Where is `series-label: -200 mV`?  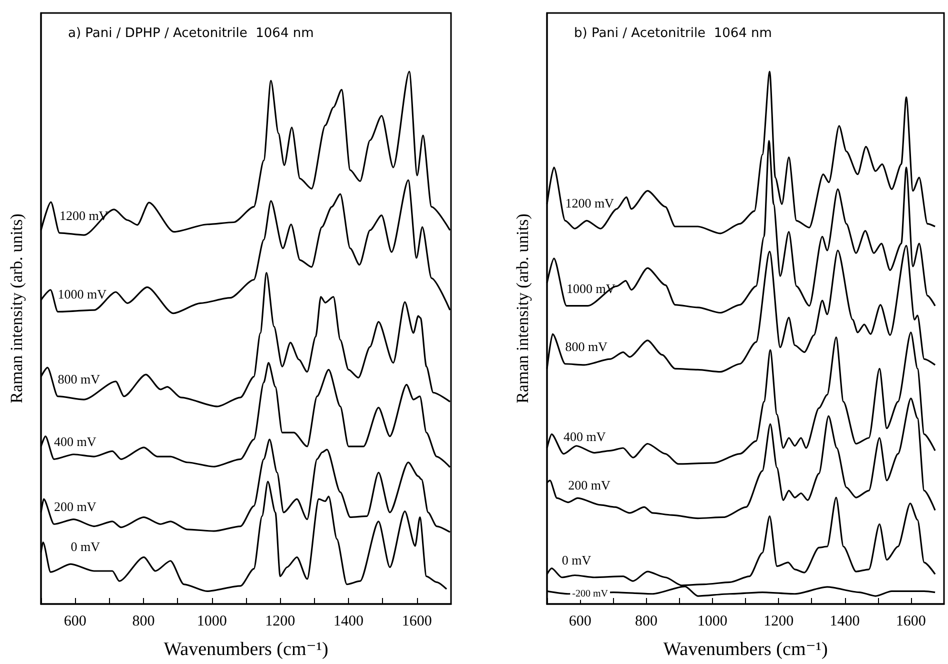 series-label: -200 mV is located at coordinates (590, 594).